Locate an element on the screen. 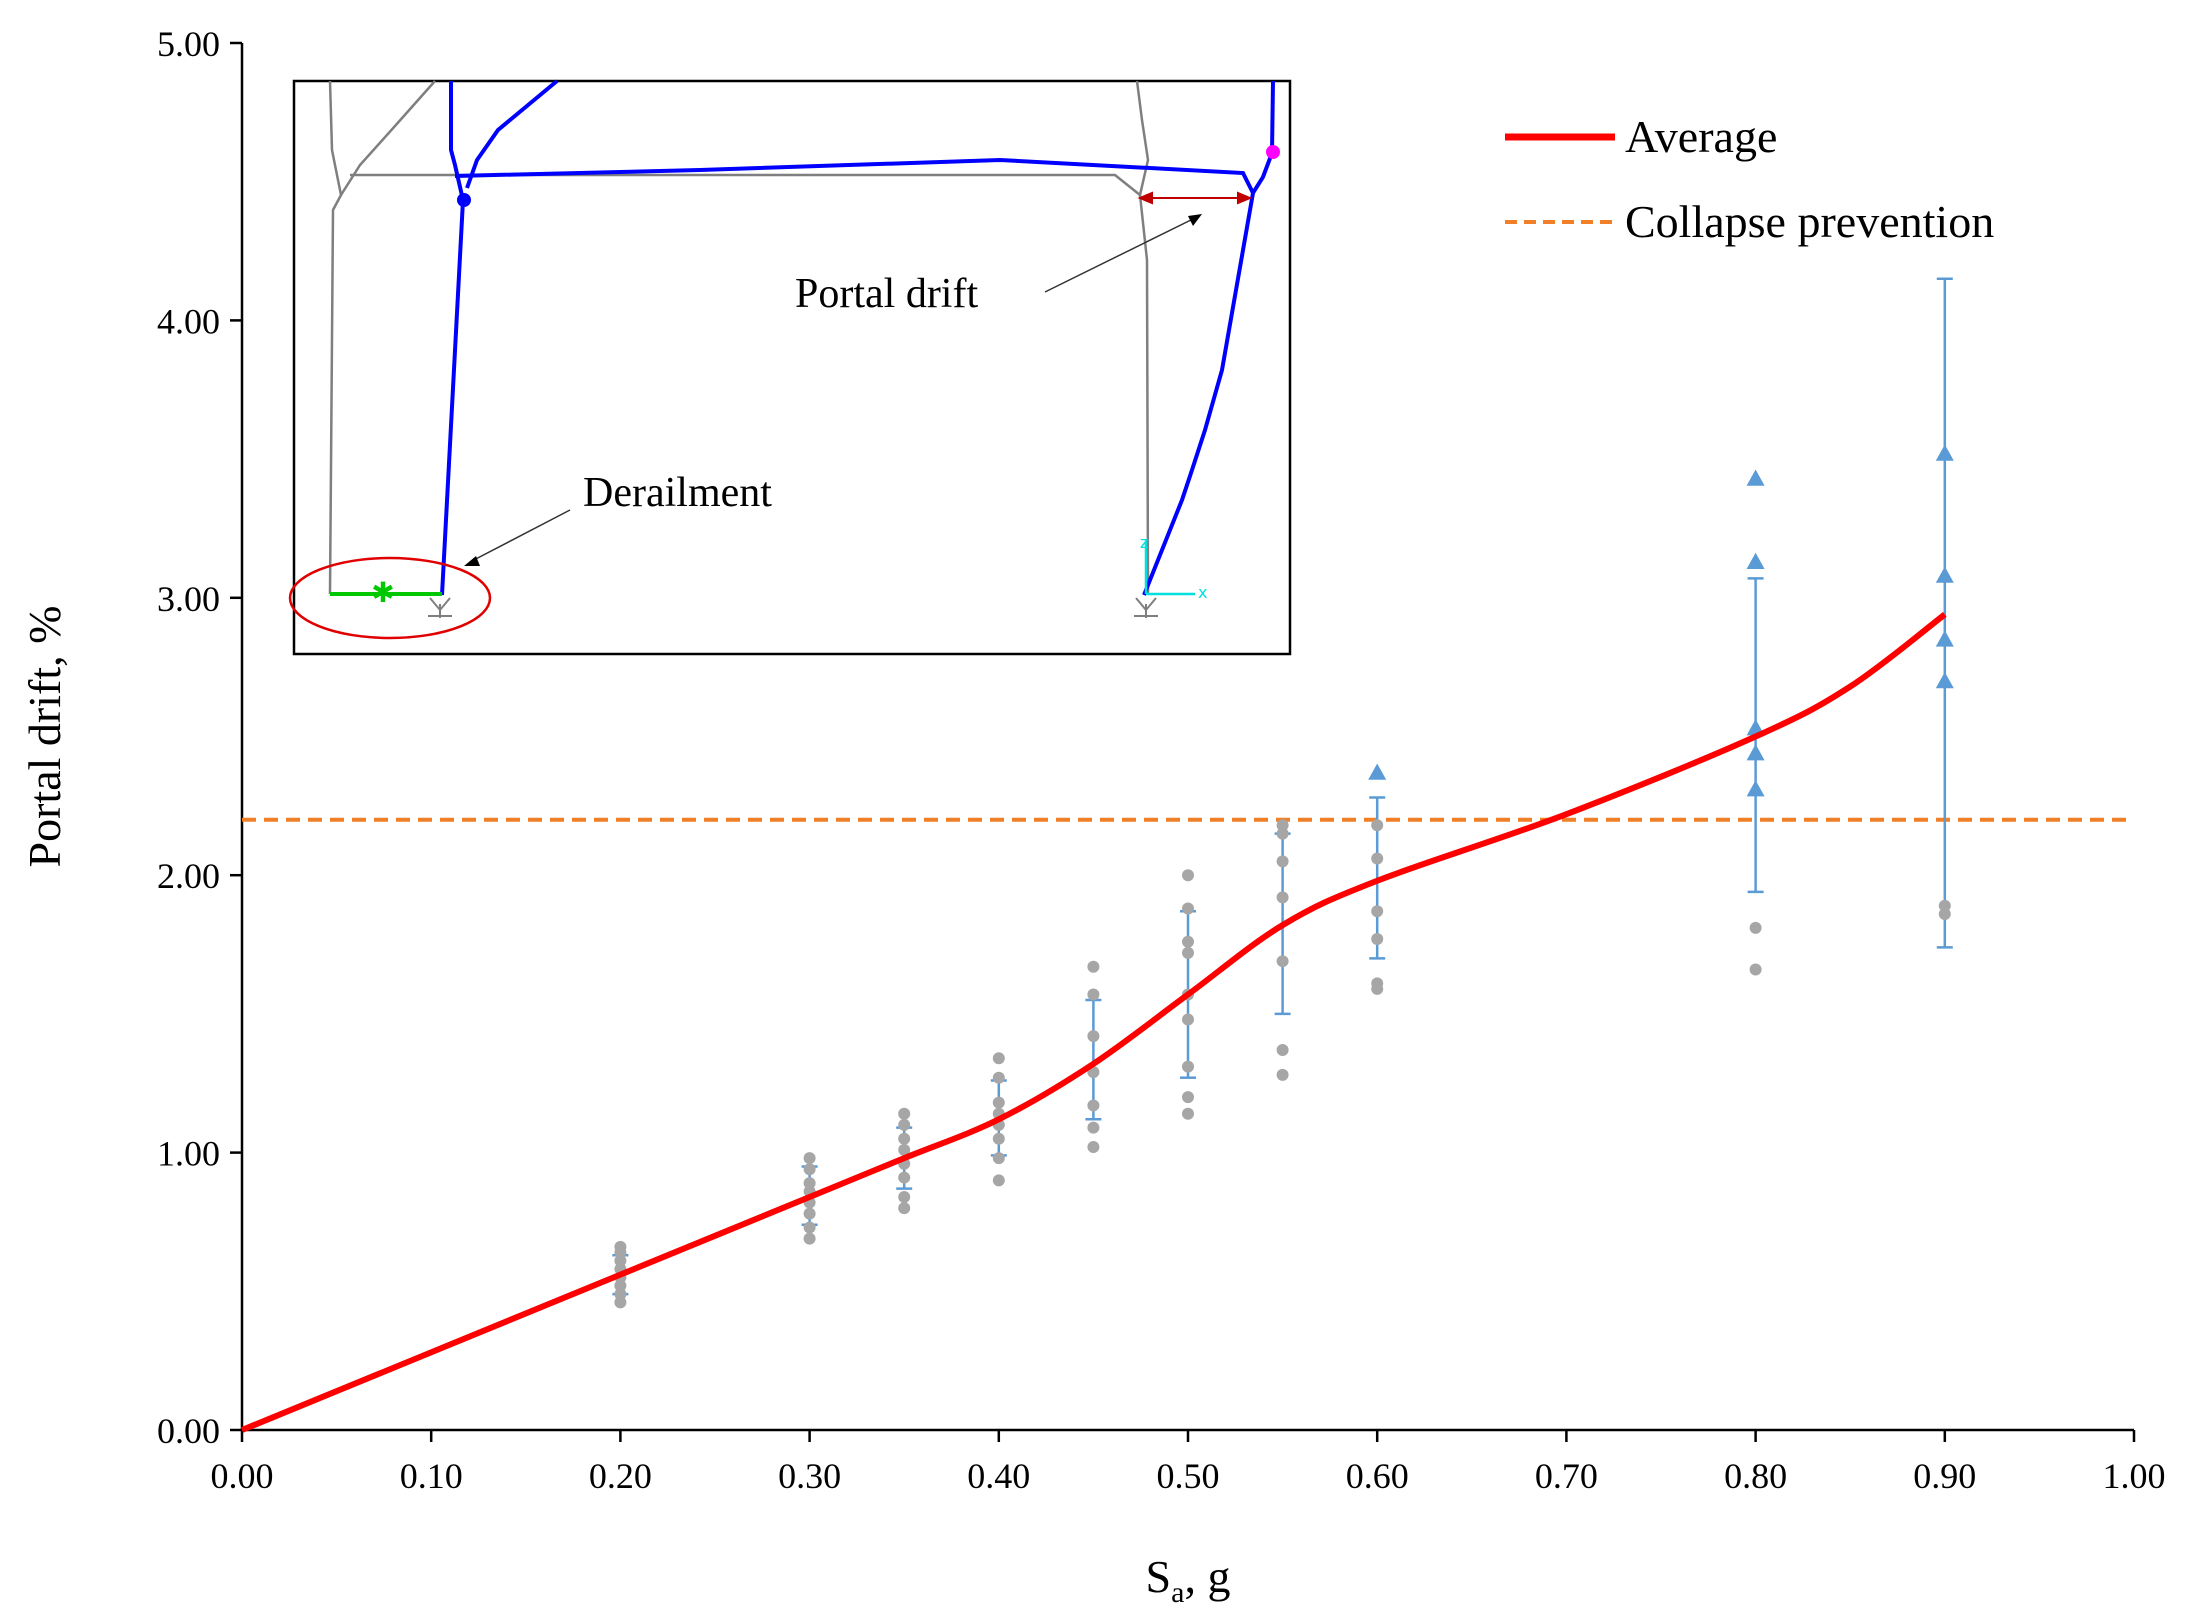 The width and height of the screenshot is (2197, 1623). y-axis-title: Portal drift, % is located at coordinates (44, 737).